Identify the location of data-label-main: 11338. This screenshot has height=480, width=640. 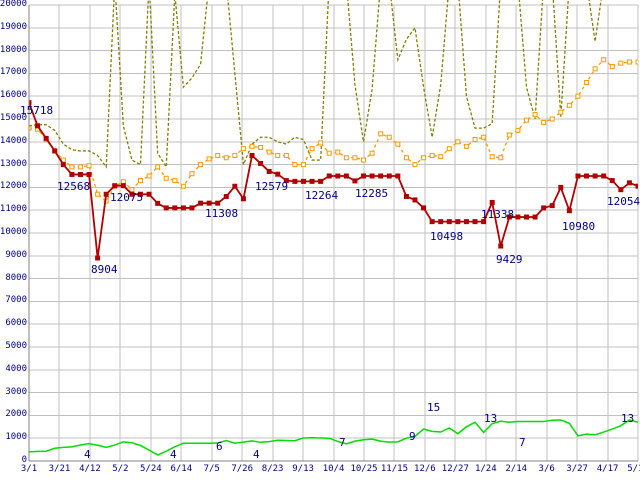
(498, 214).